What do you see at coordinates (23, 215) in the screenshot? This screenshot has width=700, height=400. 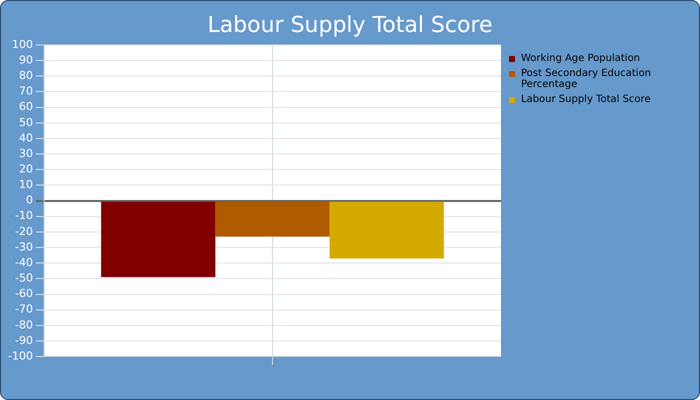 I see `y-tick-label: -10` at bounding box center [23, 215].